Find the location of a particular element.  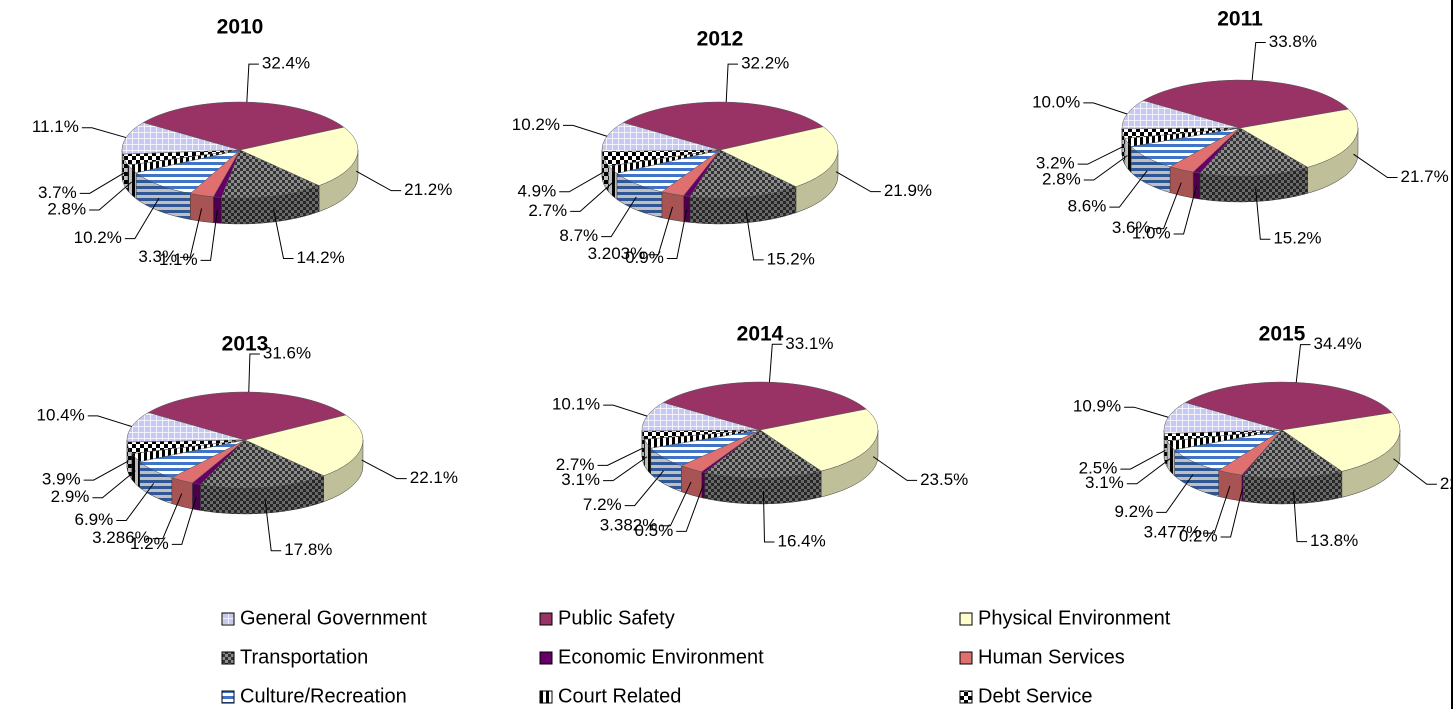

chart-title: 2014 is located at coordinates (760, 334).